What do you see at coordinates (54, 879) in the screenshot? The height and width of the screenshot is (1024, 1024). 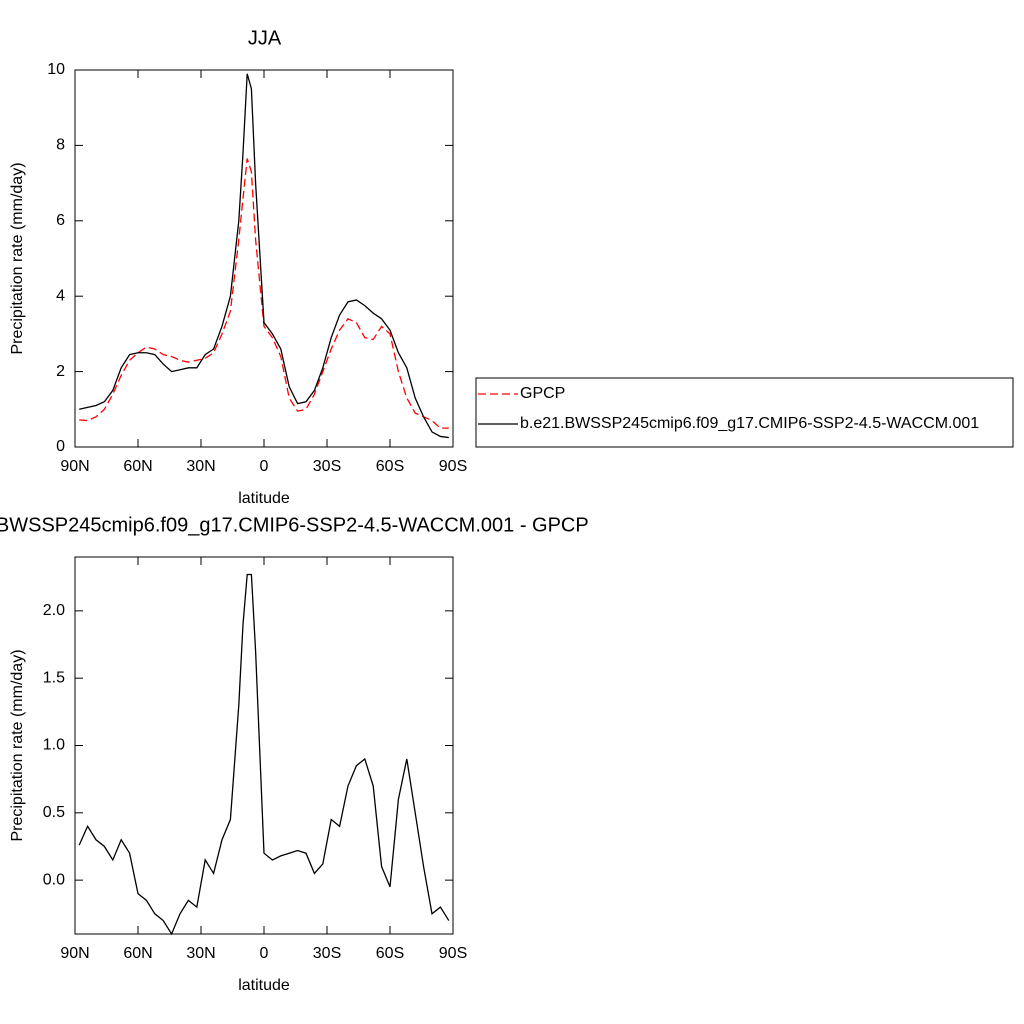 I see `y-tick-label: 0.0` at bounding box center [54, 879].